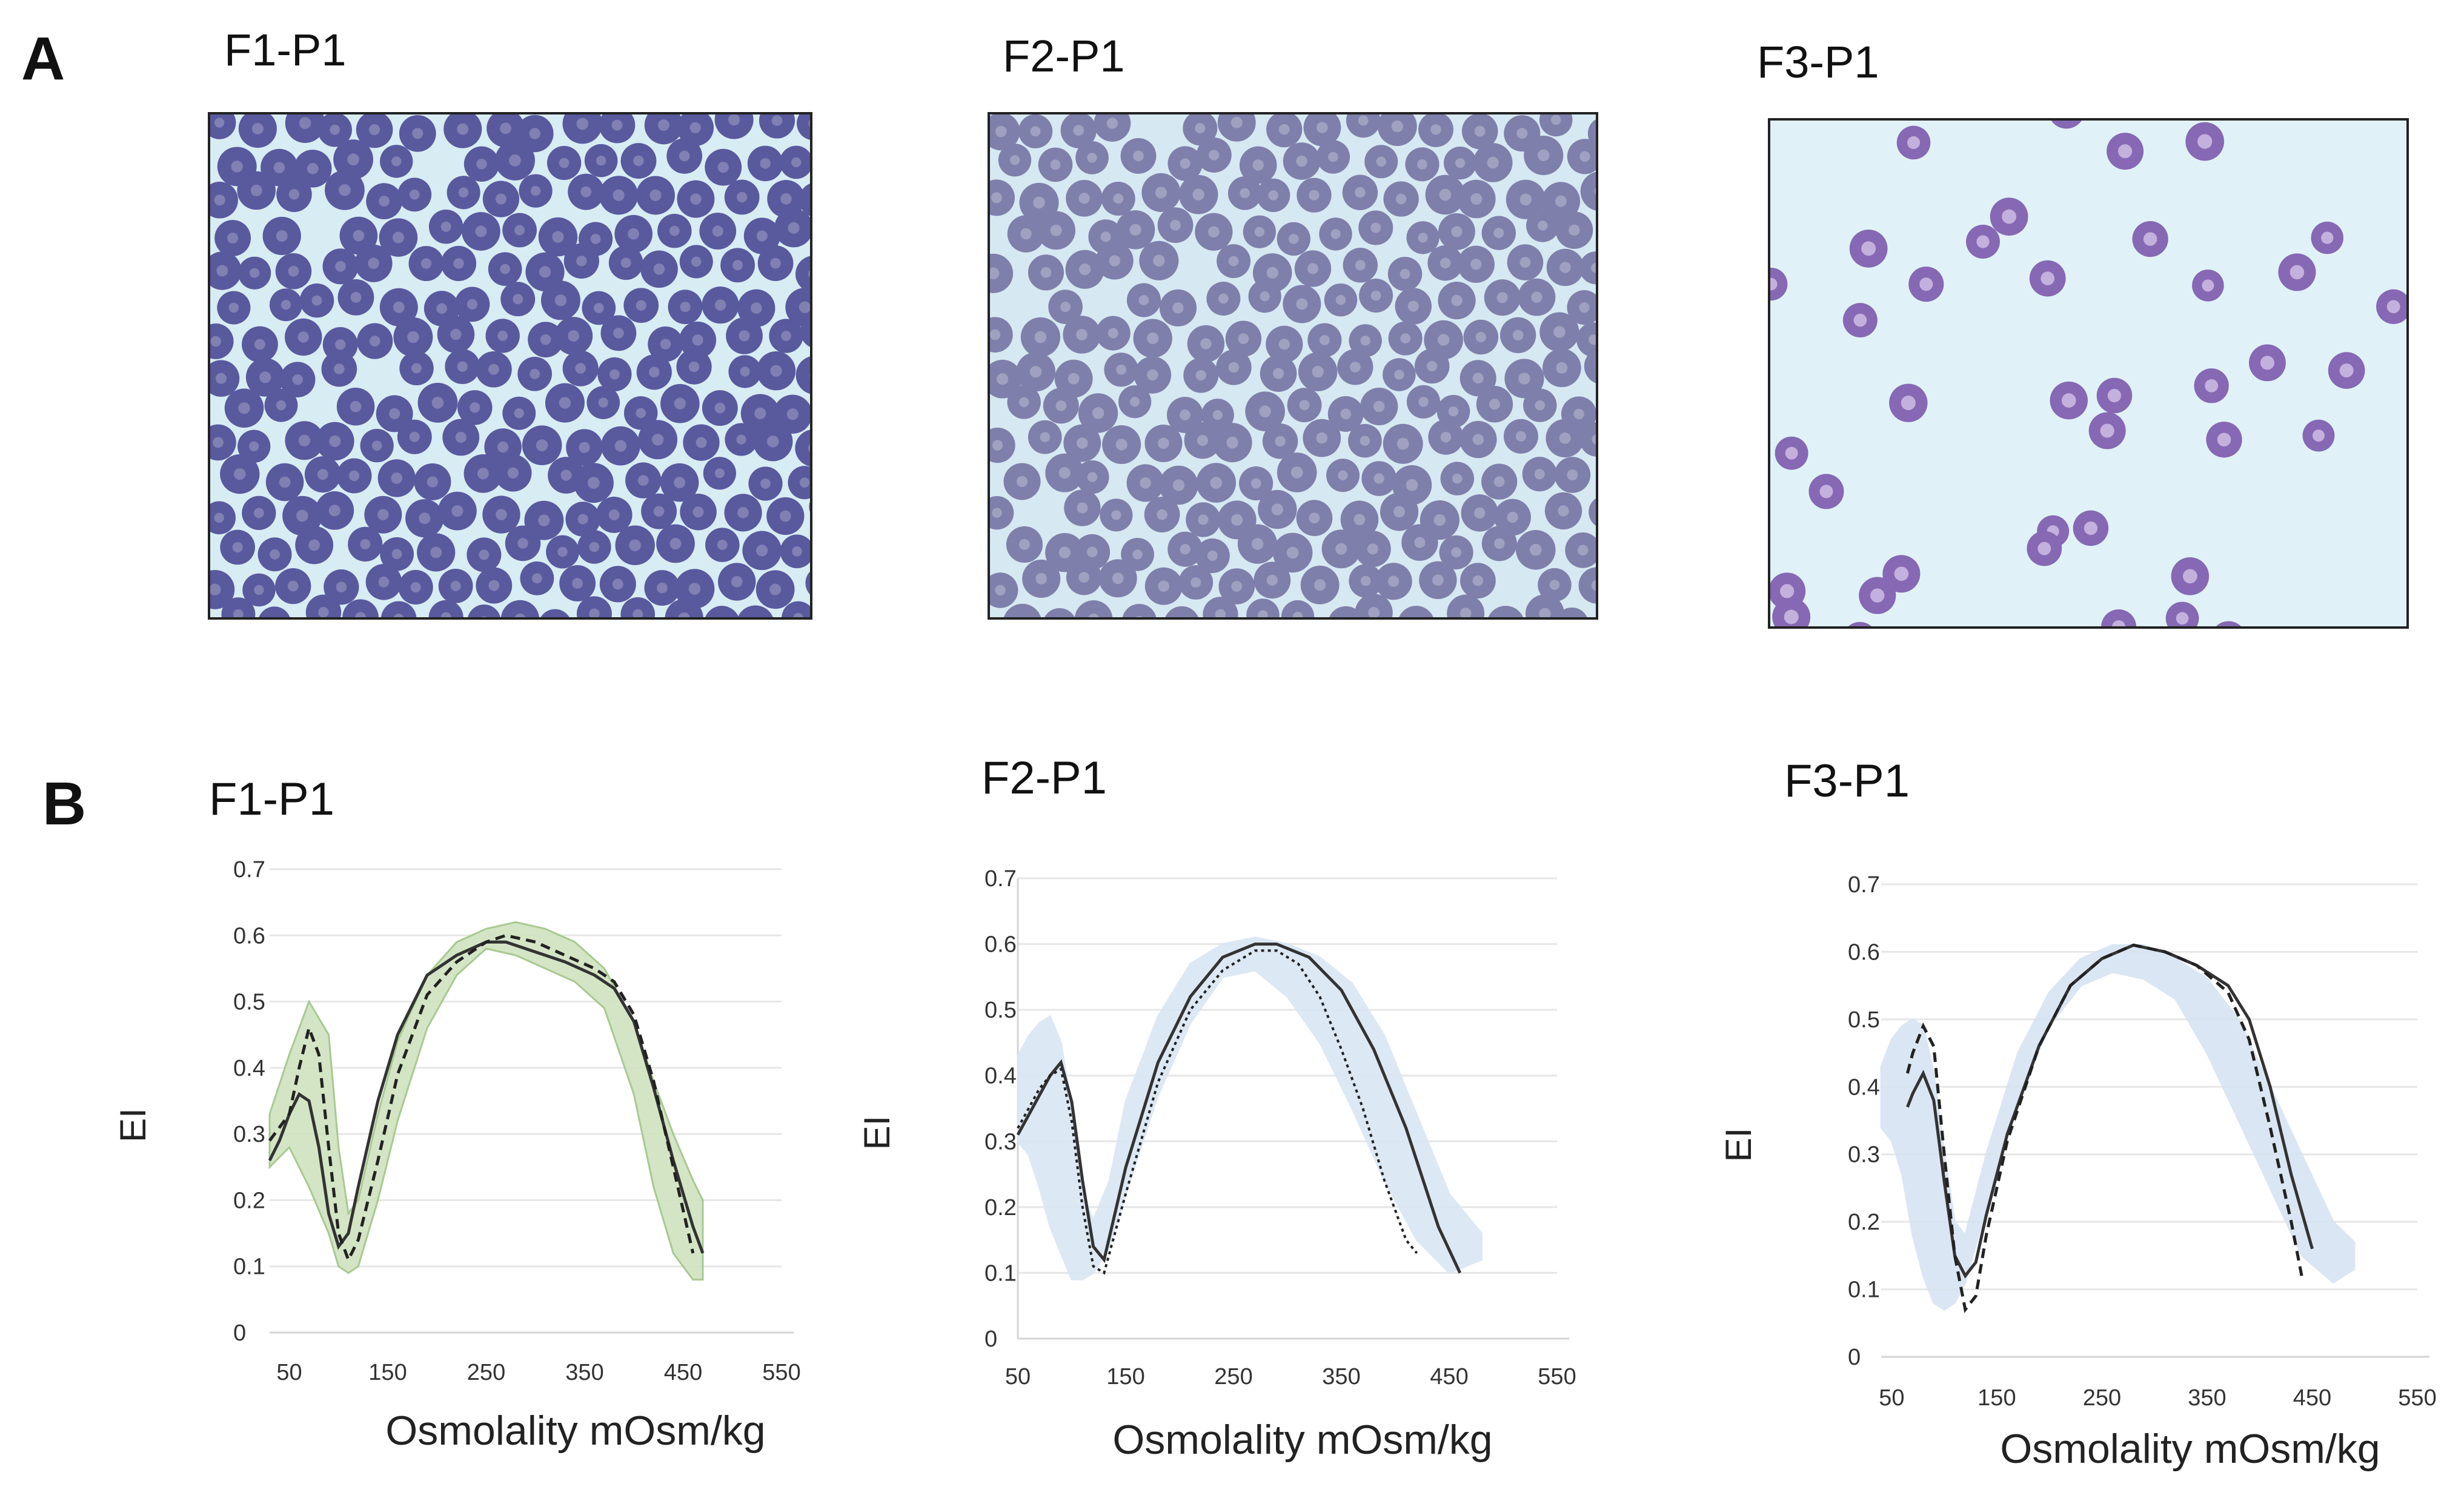 Image resolution: width=2464 pixels, height=1504 pixels. What do you see at coordinates (1864, 952) in the screenshot?
I see `y-tick-label: 0.6` at bounding box center [1864, 952].